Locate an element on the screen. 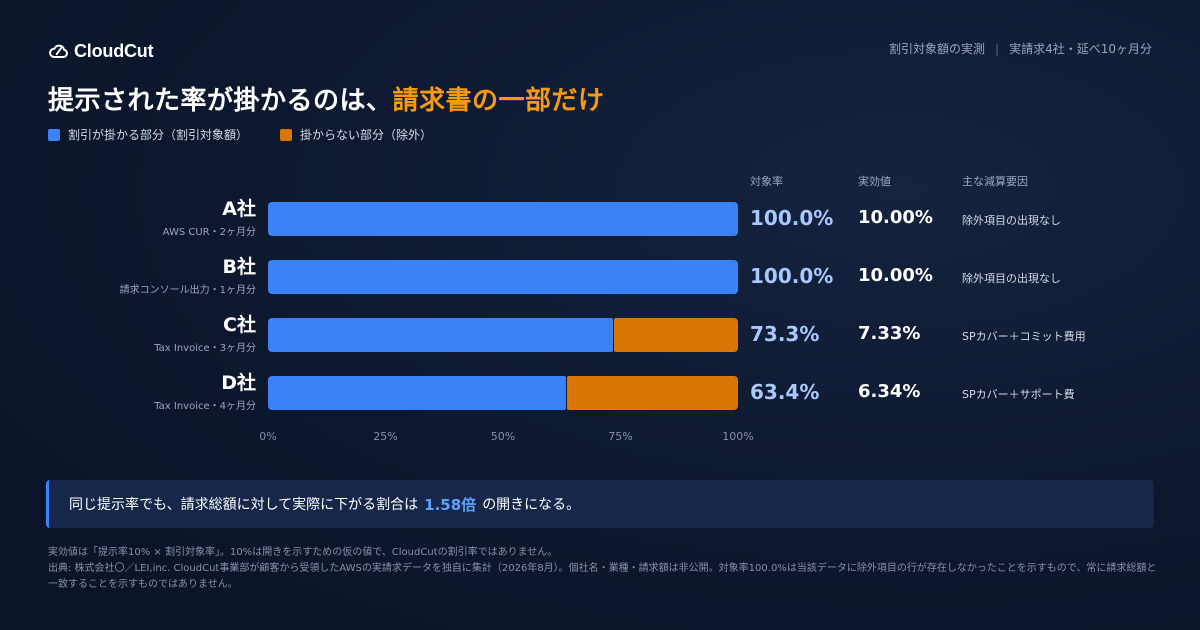  legend-item-covered: 割引が掛かる部分（割引対象額） is located at coordinates (148, 134).